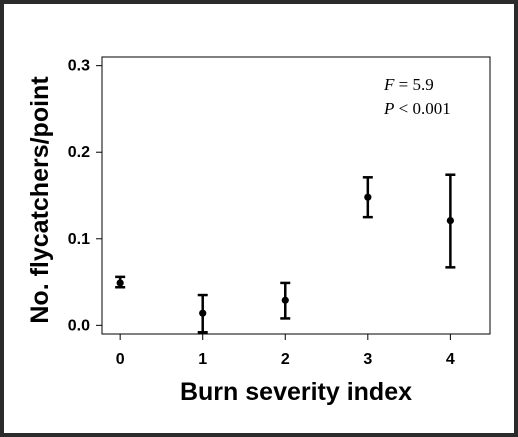 Image resolution: width=518 pixels, height=437 pixels. What do you see at coordinates (285, 359) in the screenshot?
I see `x-tick-label: 2` at bounding box center [285, 359].